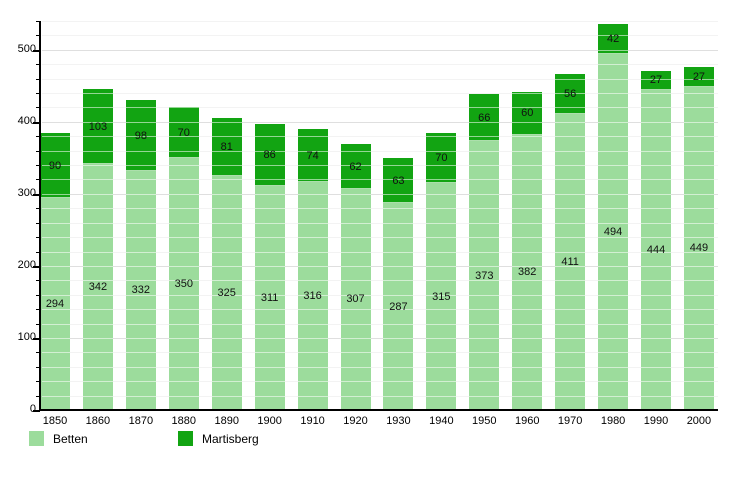  I want to click on x-axis-label: 1850, so click(55, 421).